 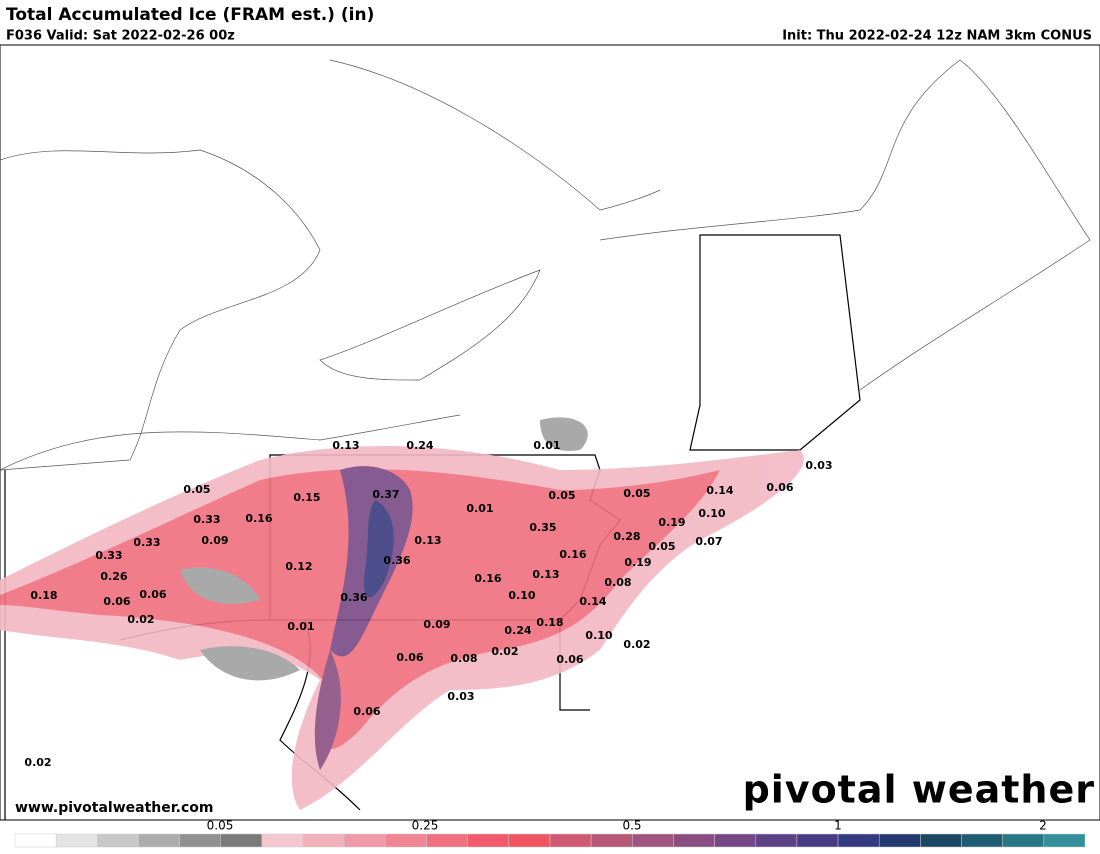 I want to click on point-value: 0.37, so click(x=385, y=494).